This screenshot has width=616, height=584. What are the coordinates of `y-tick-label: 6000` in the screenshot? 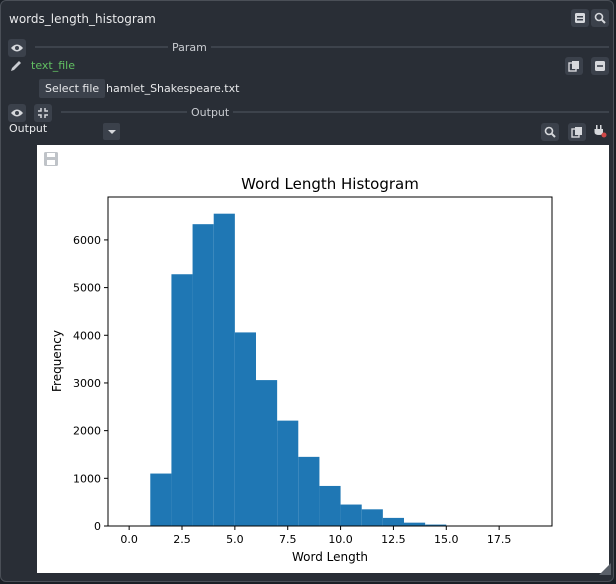 It's located at (87, 240).